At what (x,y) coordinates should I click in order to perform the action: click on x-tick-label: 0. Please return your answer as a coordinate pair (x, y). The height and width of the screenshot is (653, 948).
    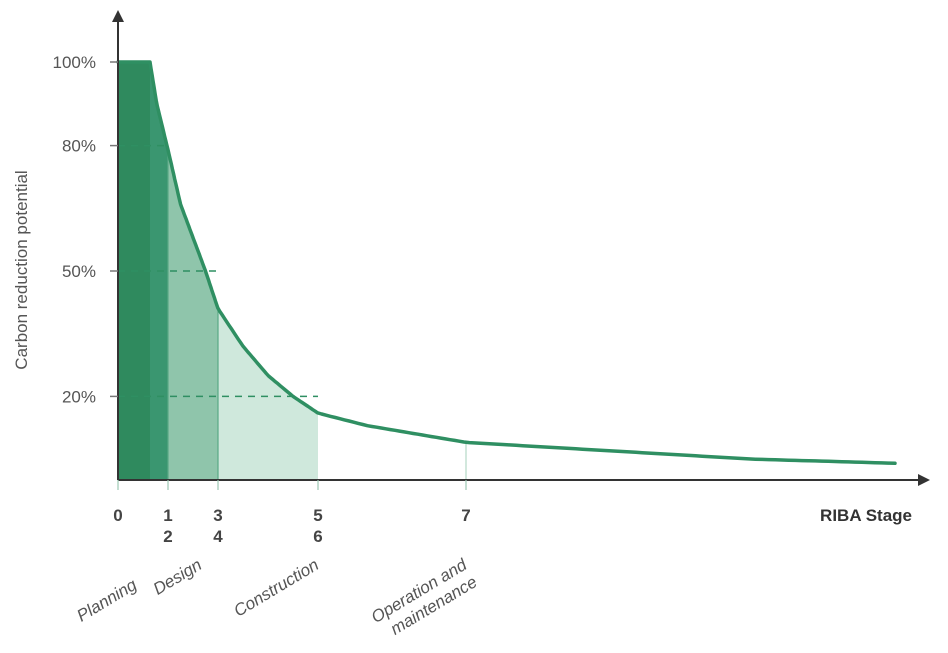
    Looking at the image, I should click on (117, 515).